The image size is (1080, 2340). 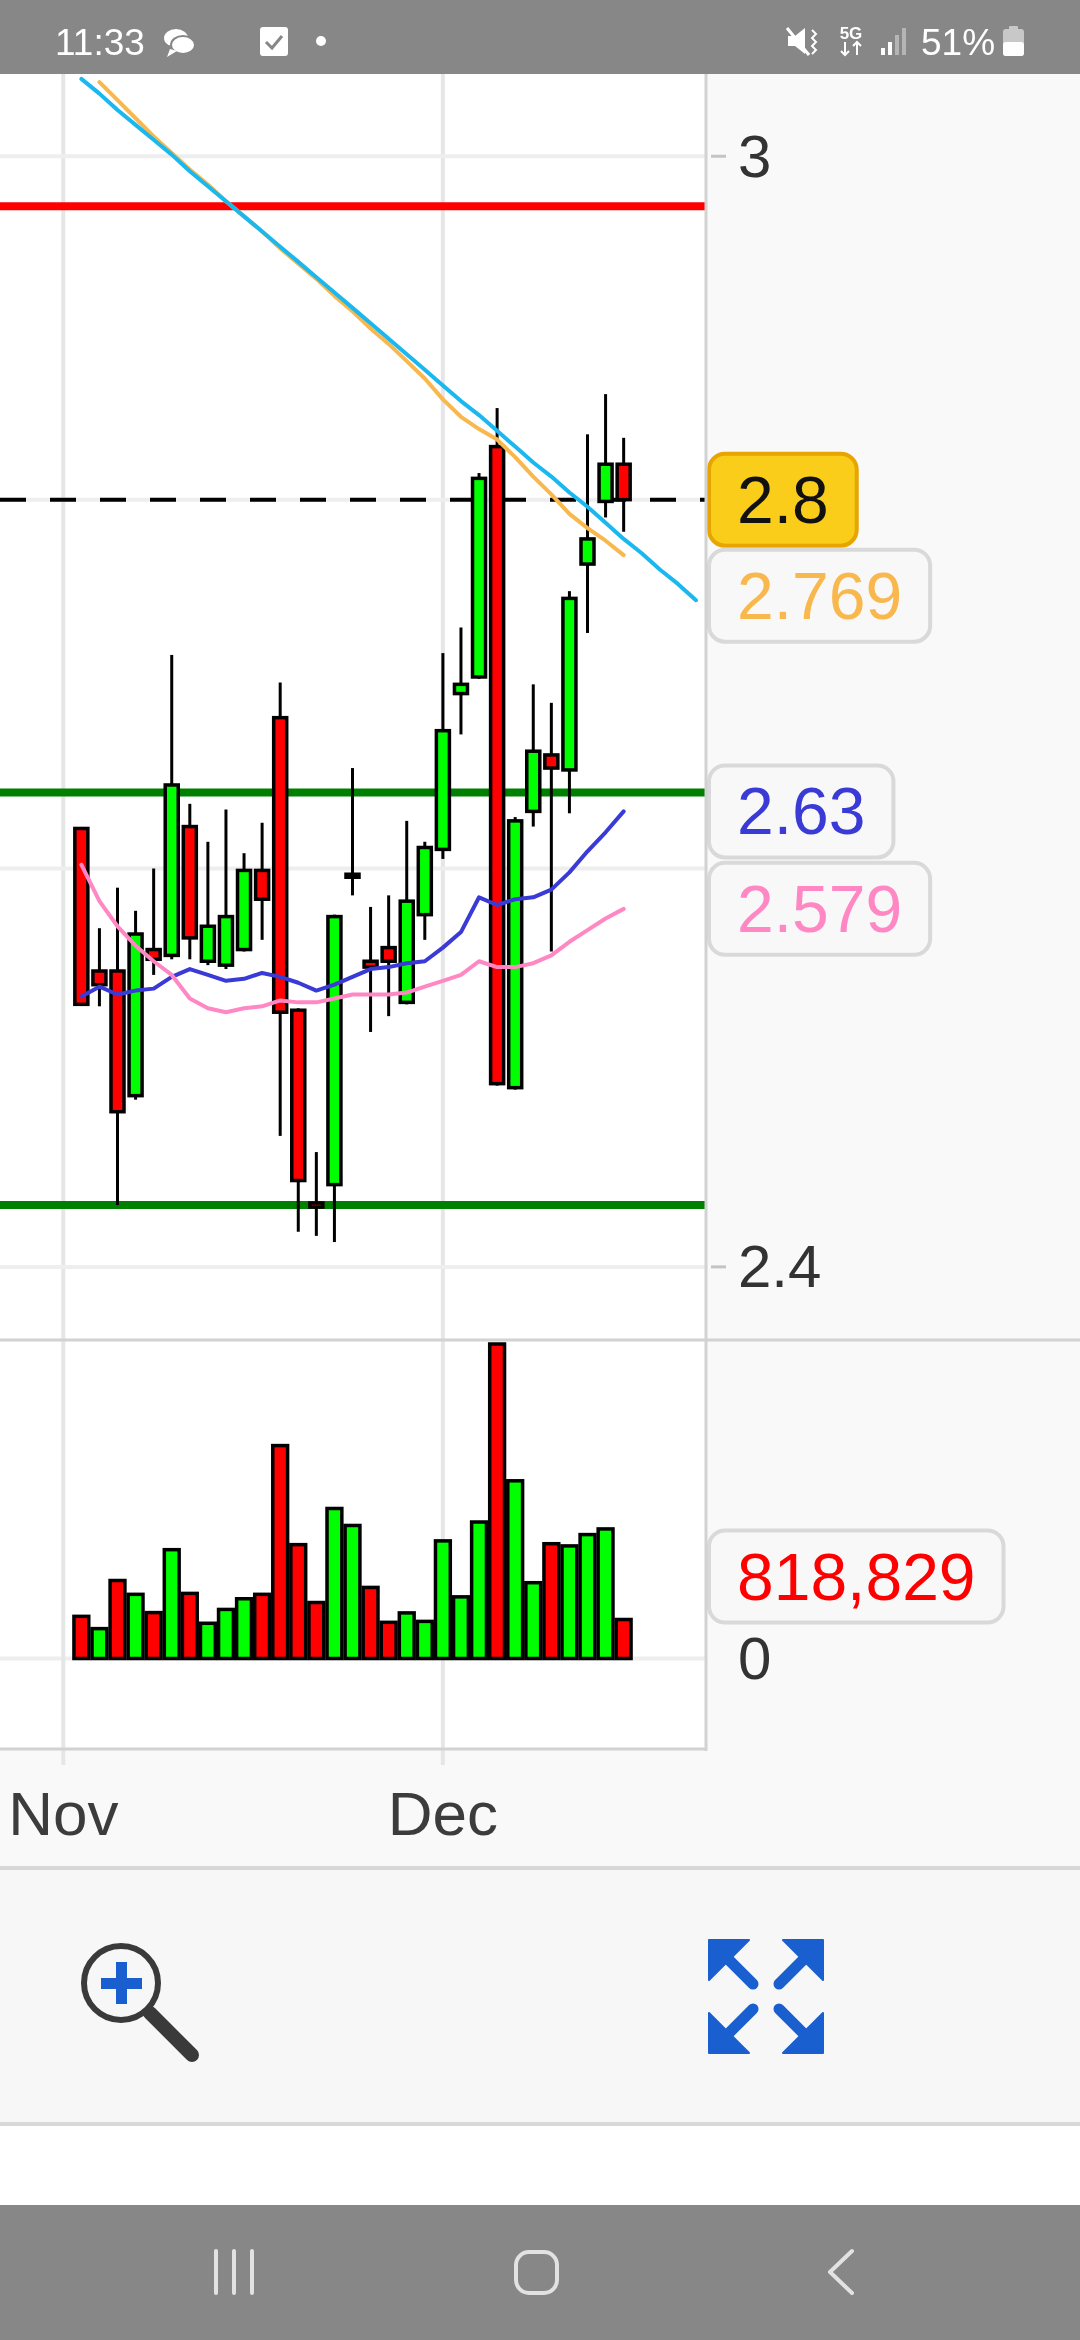 What do you see at coordinates (100, 42) in the screenshot?
I see `text: 11:33` at bounding box center [100, 42].